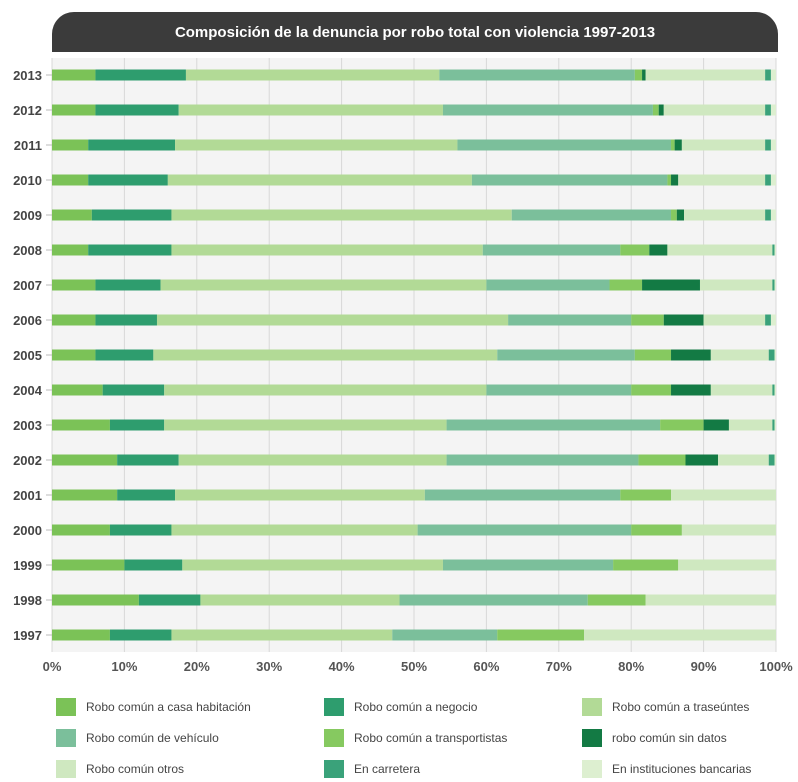 The height and width of the screenshot is (782, 798). Describe the element at coordinates (415, 738) in the screenshot. I see `legend-item: Robo común a transportistas` at that location.